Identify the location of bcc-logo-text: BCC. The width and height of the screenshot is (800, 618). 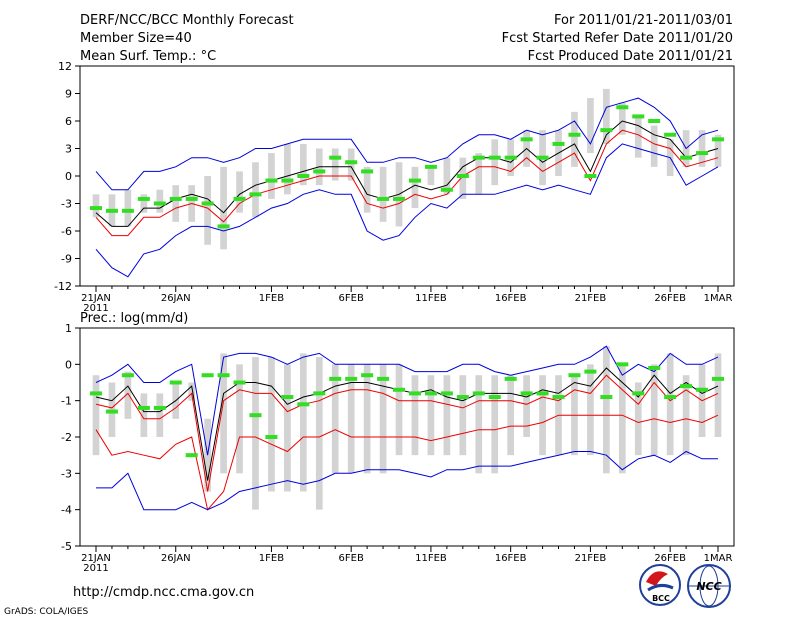
(661, 598).